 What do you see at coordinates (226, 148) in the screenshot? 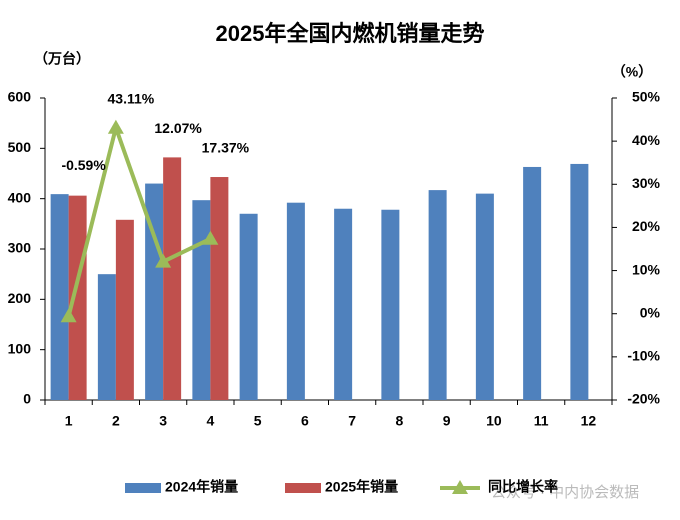
I see `data-label: 17.37%` at bounding box center [226, 148].